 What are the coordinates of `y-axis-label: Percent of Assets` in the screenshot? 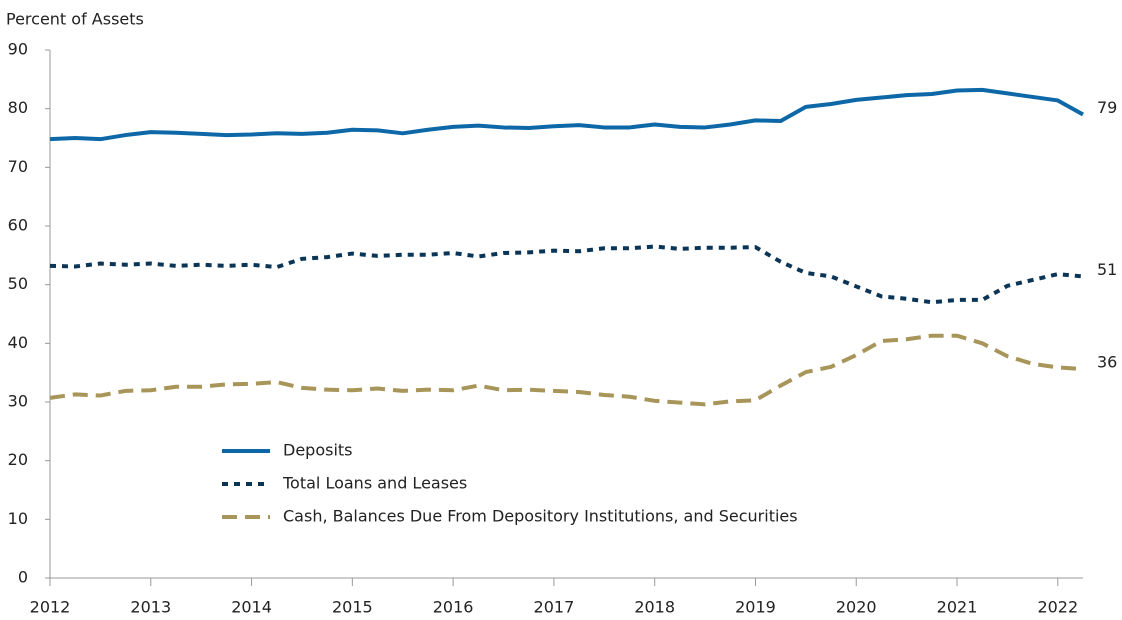 It's located at (75, 19).